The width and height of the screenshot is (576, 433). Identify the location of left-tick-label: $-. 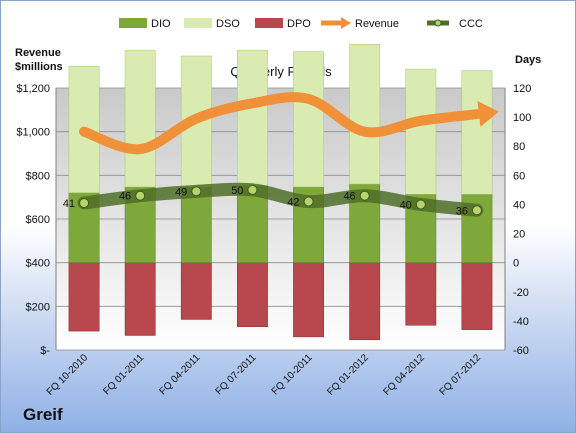
(45, 351).